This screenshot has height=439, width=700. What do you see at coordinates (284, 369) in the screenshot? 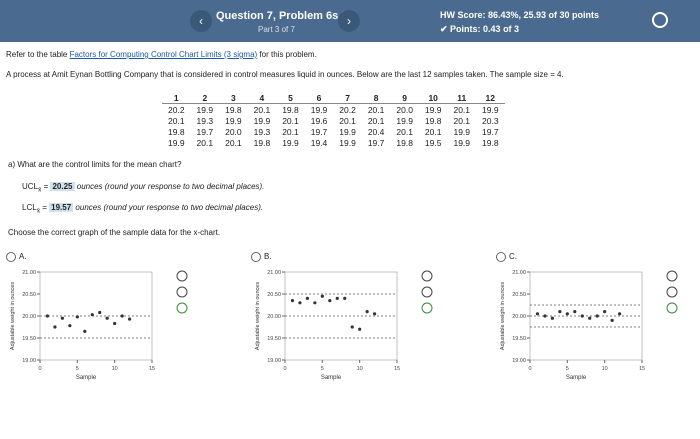
I see `x-tick-label: 0` at bounding box center [284, 369].